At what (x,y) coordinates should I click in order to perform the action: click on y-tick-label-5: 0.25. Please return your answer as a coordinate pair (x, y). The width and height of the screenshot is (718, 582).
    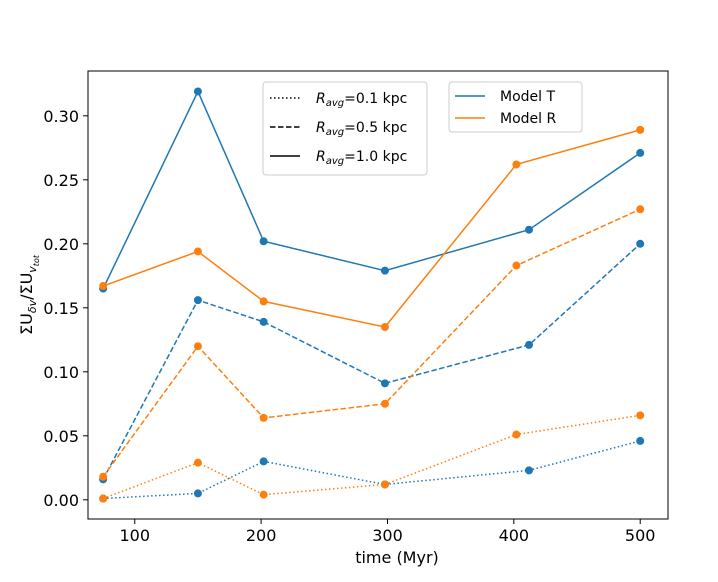
    Looking at the image, I should click on (61, 180).